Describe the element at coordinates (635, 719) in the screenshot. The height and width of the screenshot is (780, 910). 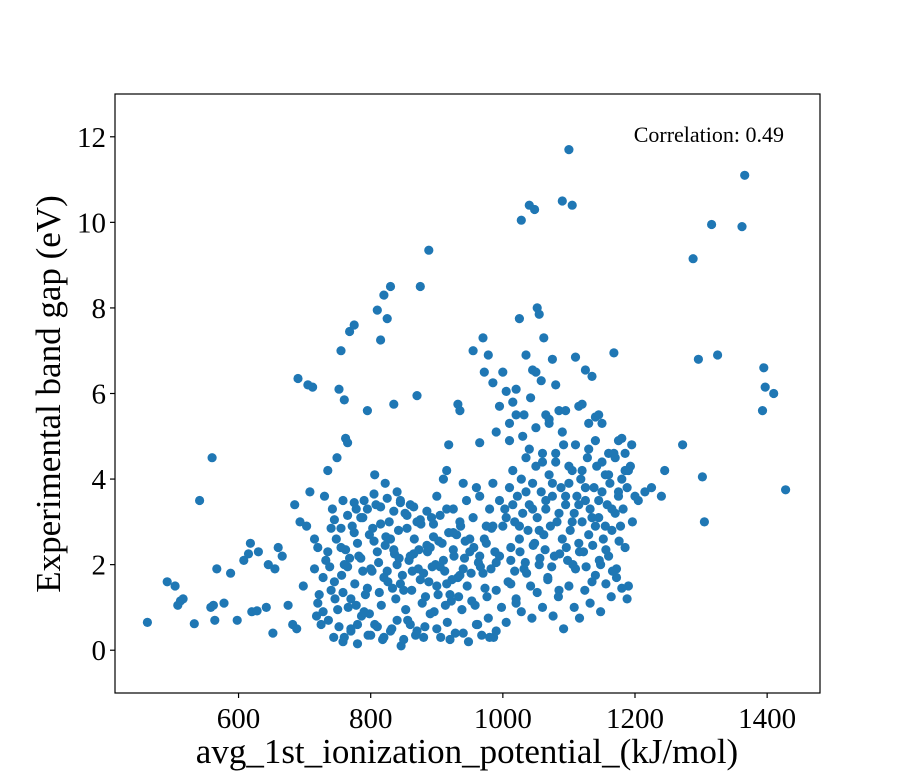
I see `x-tick-label: 1200` at that location.